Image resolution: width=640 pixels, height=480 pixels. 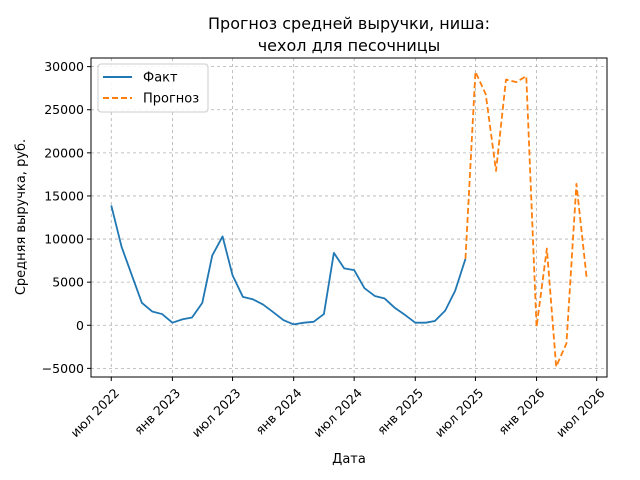 I want to click on x-tick-label: янв 2025, so click(x=400, y=411).